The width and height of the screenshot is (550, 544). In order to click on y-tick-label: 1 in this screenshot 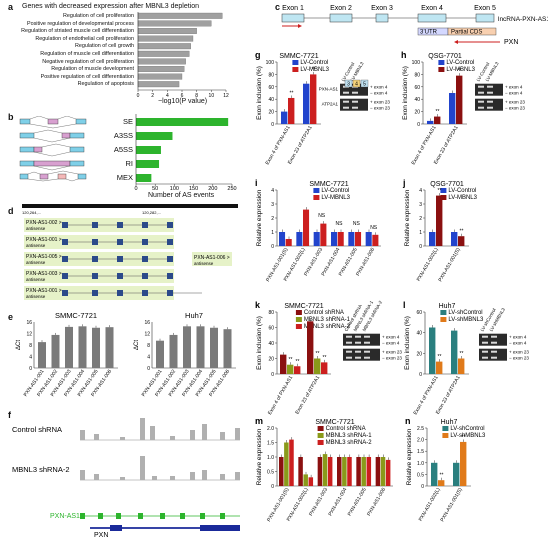, I will do `click(420, 233)`.